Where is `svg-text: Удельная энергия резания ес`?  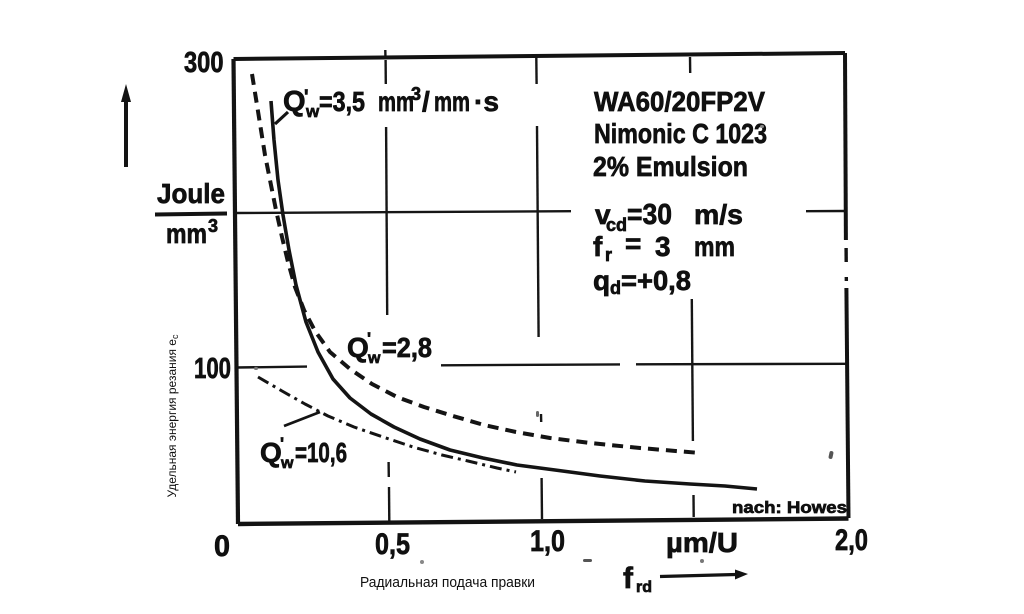
svg-text: Удельная энергия резания ес is located at coordinates (172, 415).